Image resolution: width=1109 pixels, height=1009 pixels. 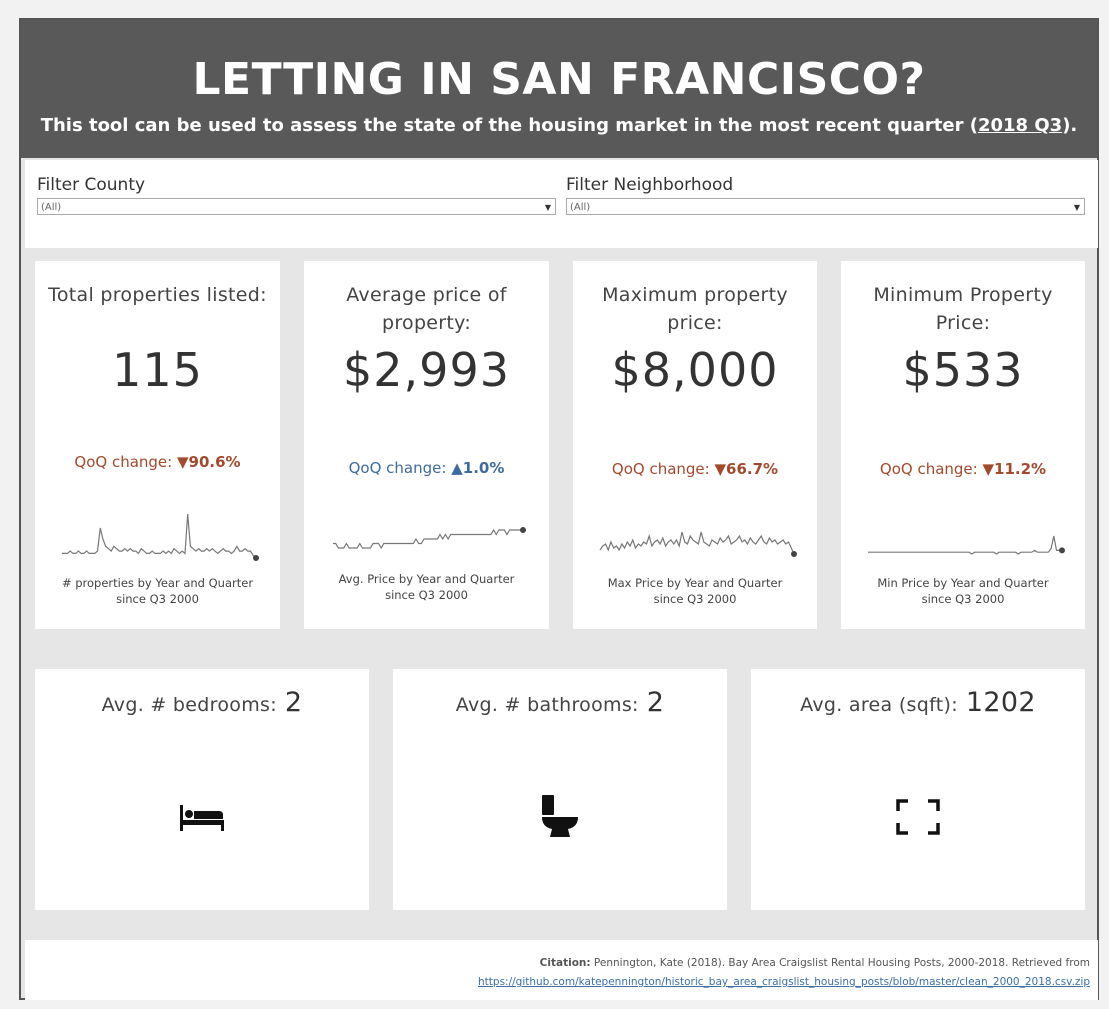 I want to click on qoq-change: QoQ change: ▲1.0%, so click(x=426, y=468).